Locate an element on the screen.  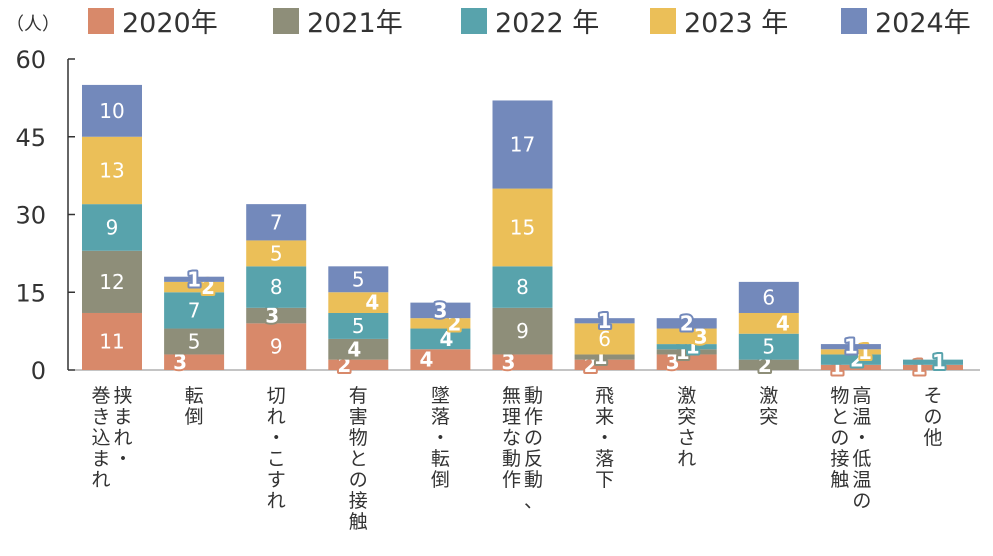
data-label: 13 is located at coordinates (111, 170).